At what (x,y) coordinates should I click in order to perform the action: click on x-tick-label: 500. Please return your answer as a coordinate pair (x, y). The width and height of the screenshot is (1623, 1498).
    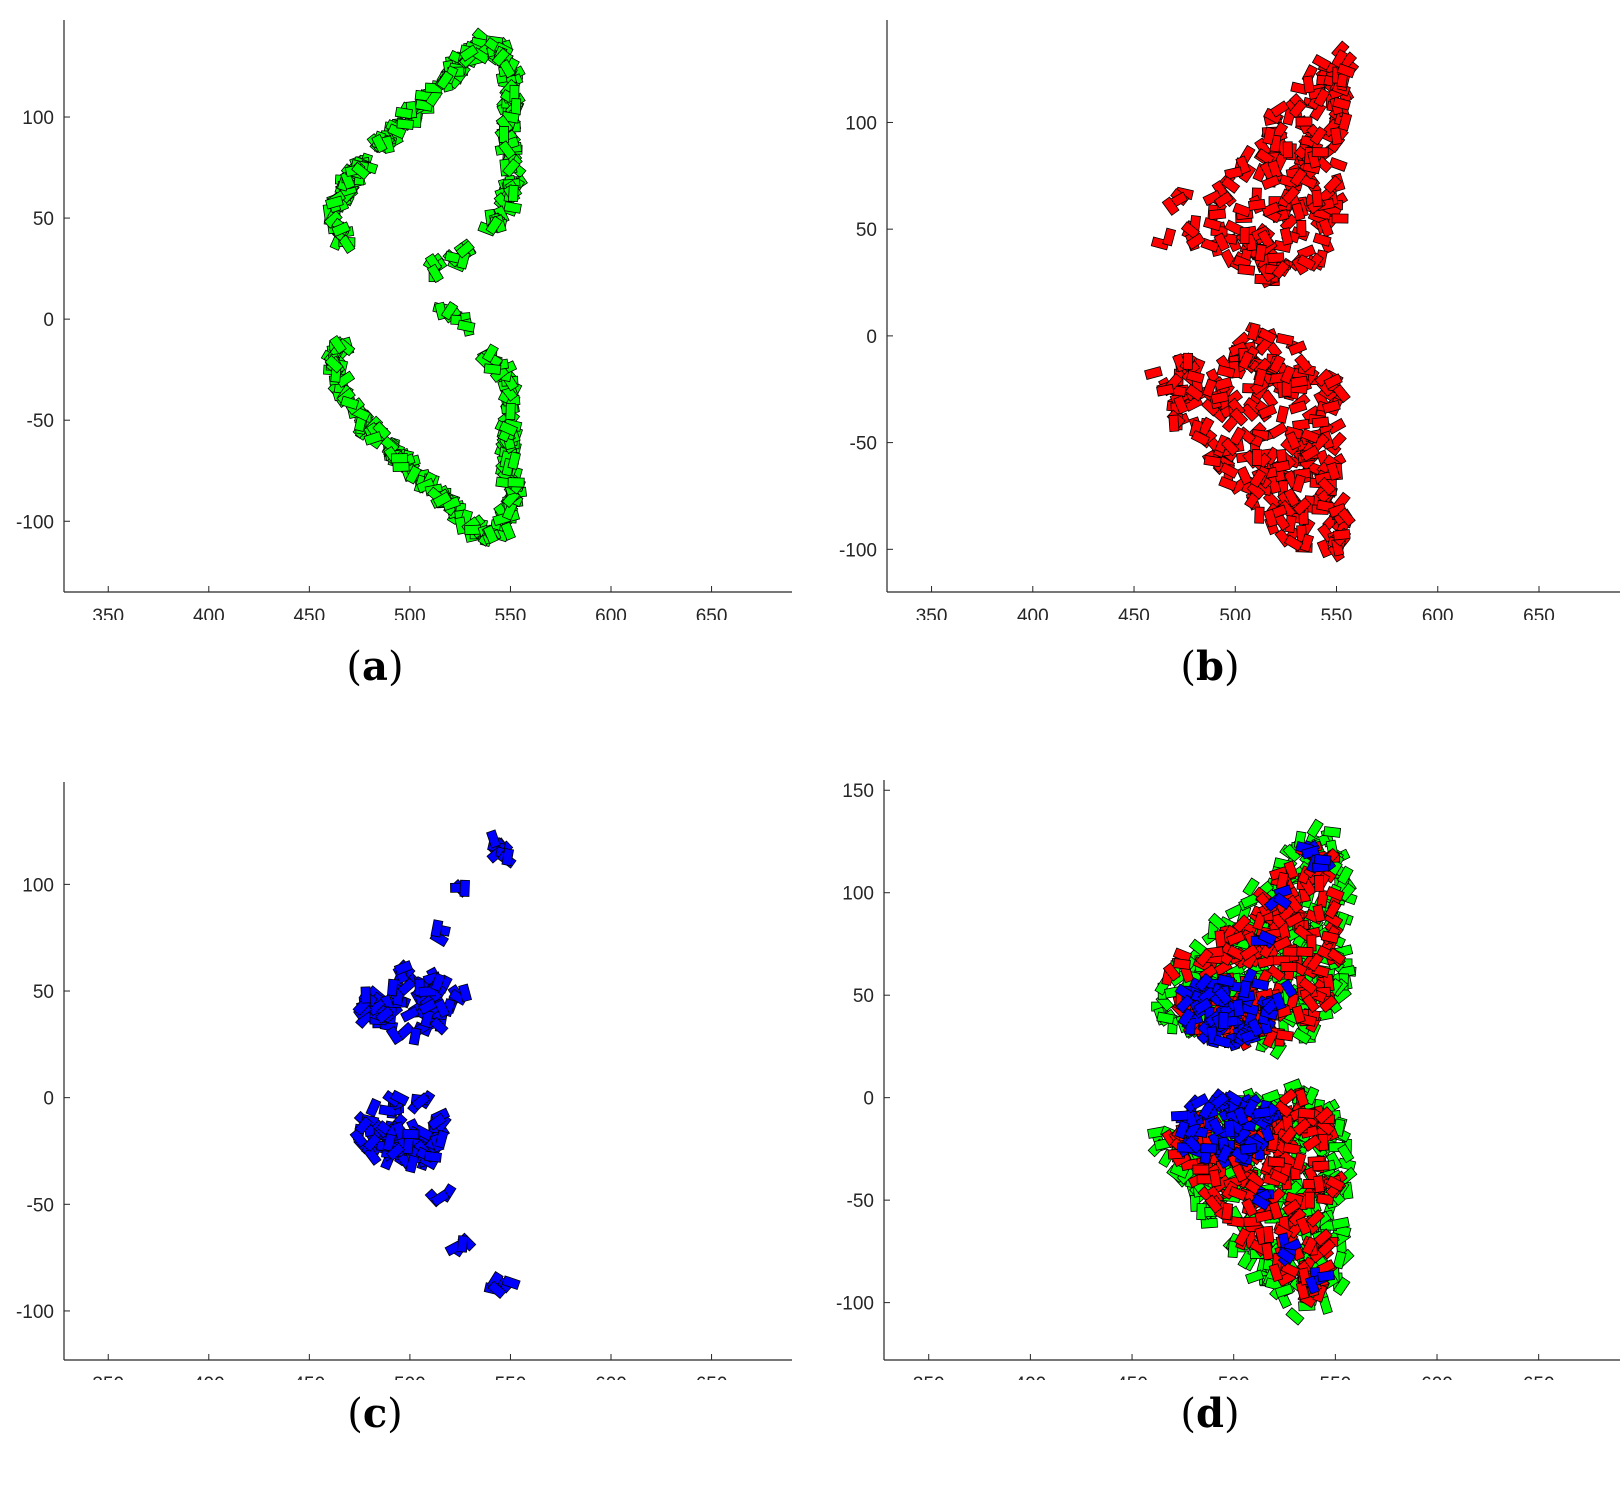
    Looking at the image, I should click on (1234, 1377).